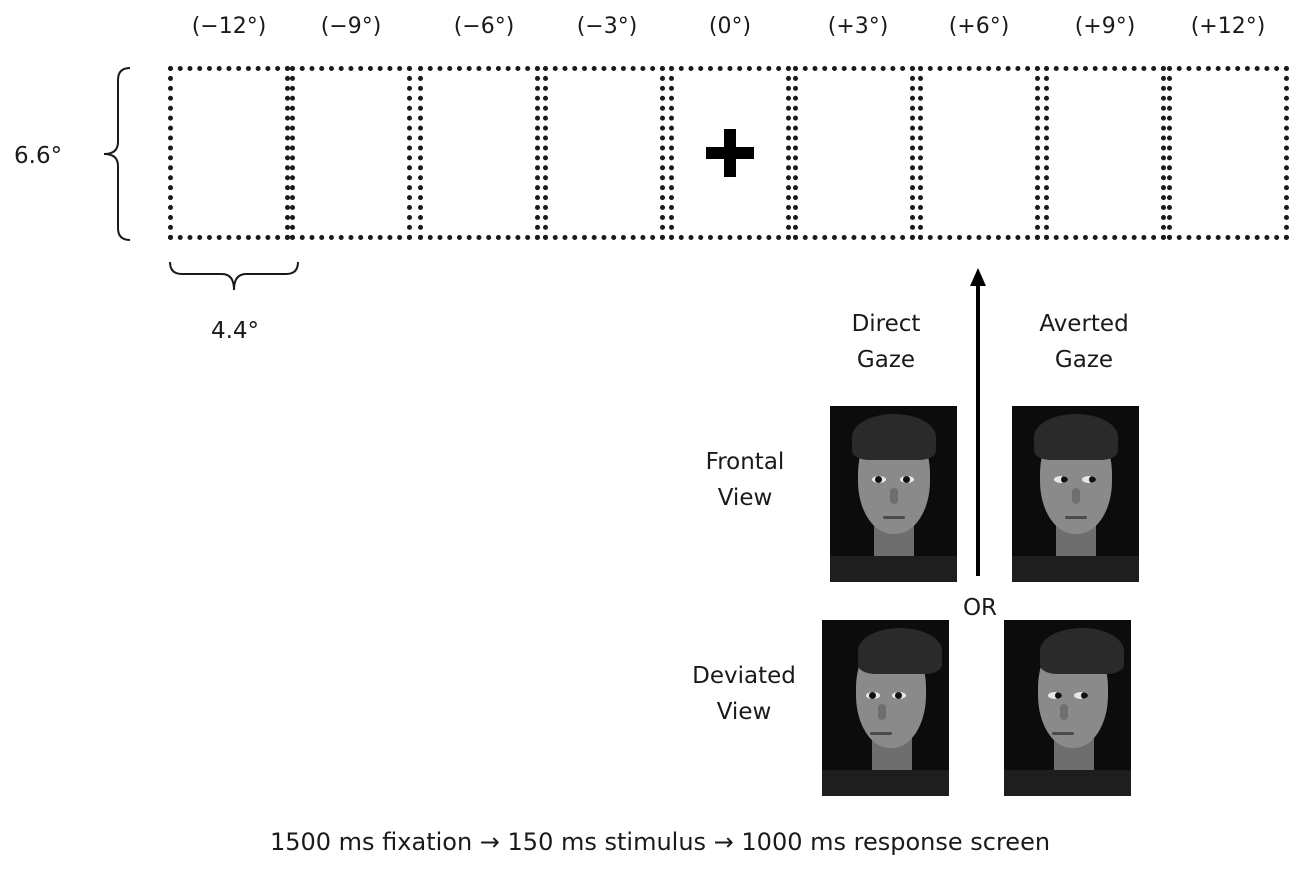  Describe the element at coordinates (744, 694) in the screenshot. I see `deviated-view-label: Deviated View` at that location.